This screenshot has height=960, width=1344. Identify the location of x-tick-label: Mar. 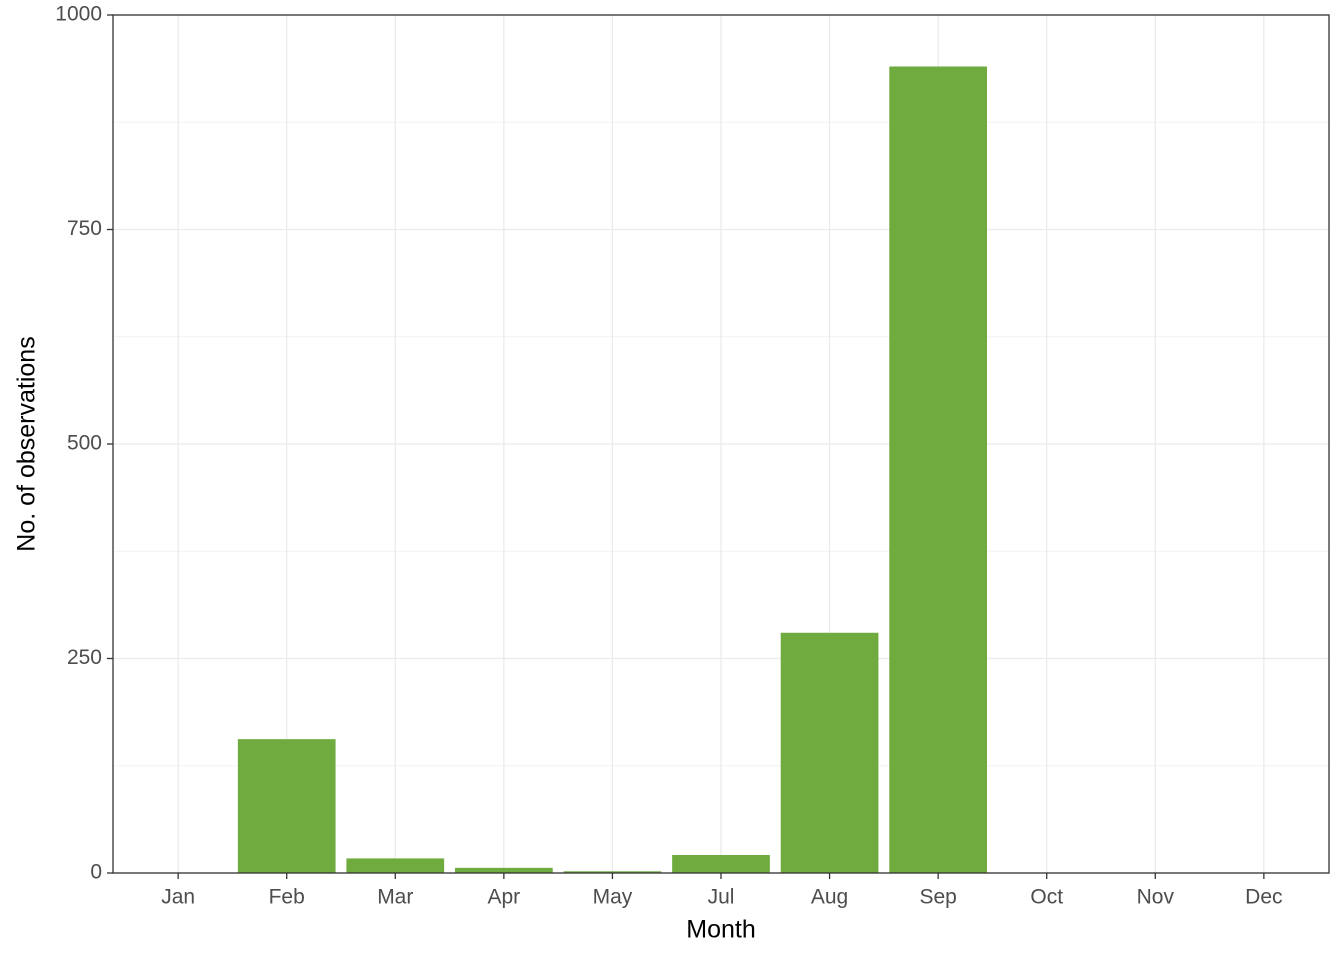
(395, 897).